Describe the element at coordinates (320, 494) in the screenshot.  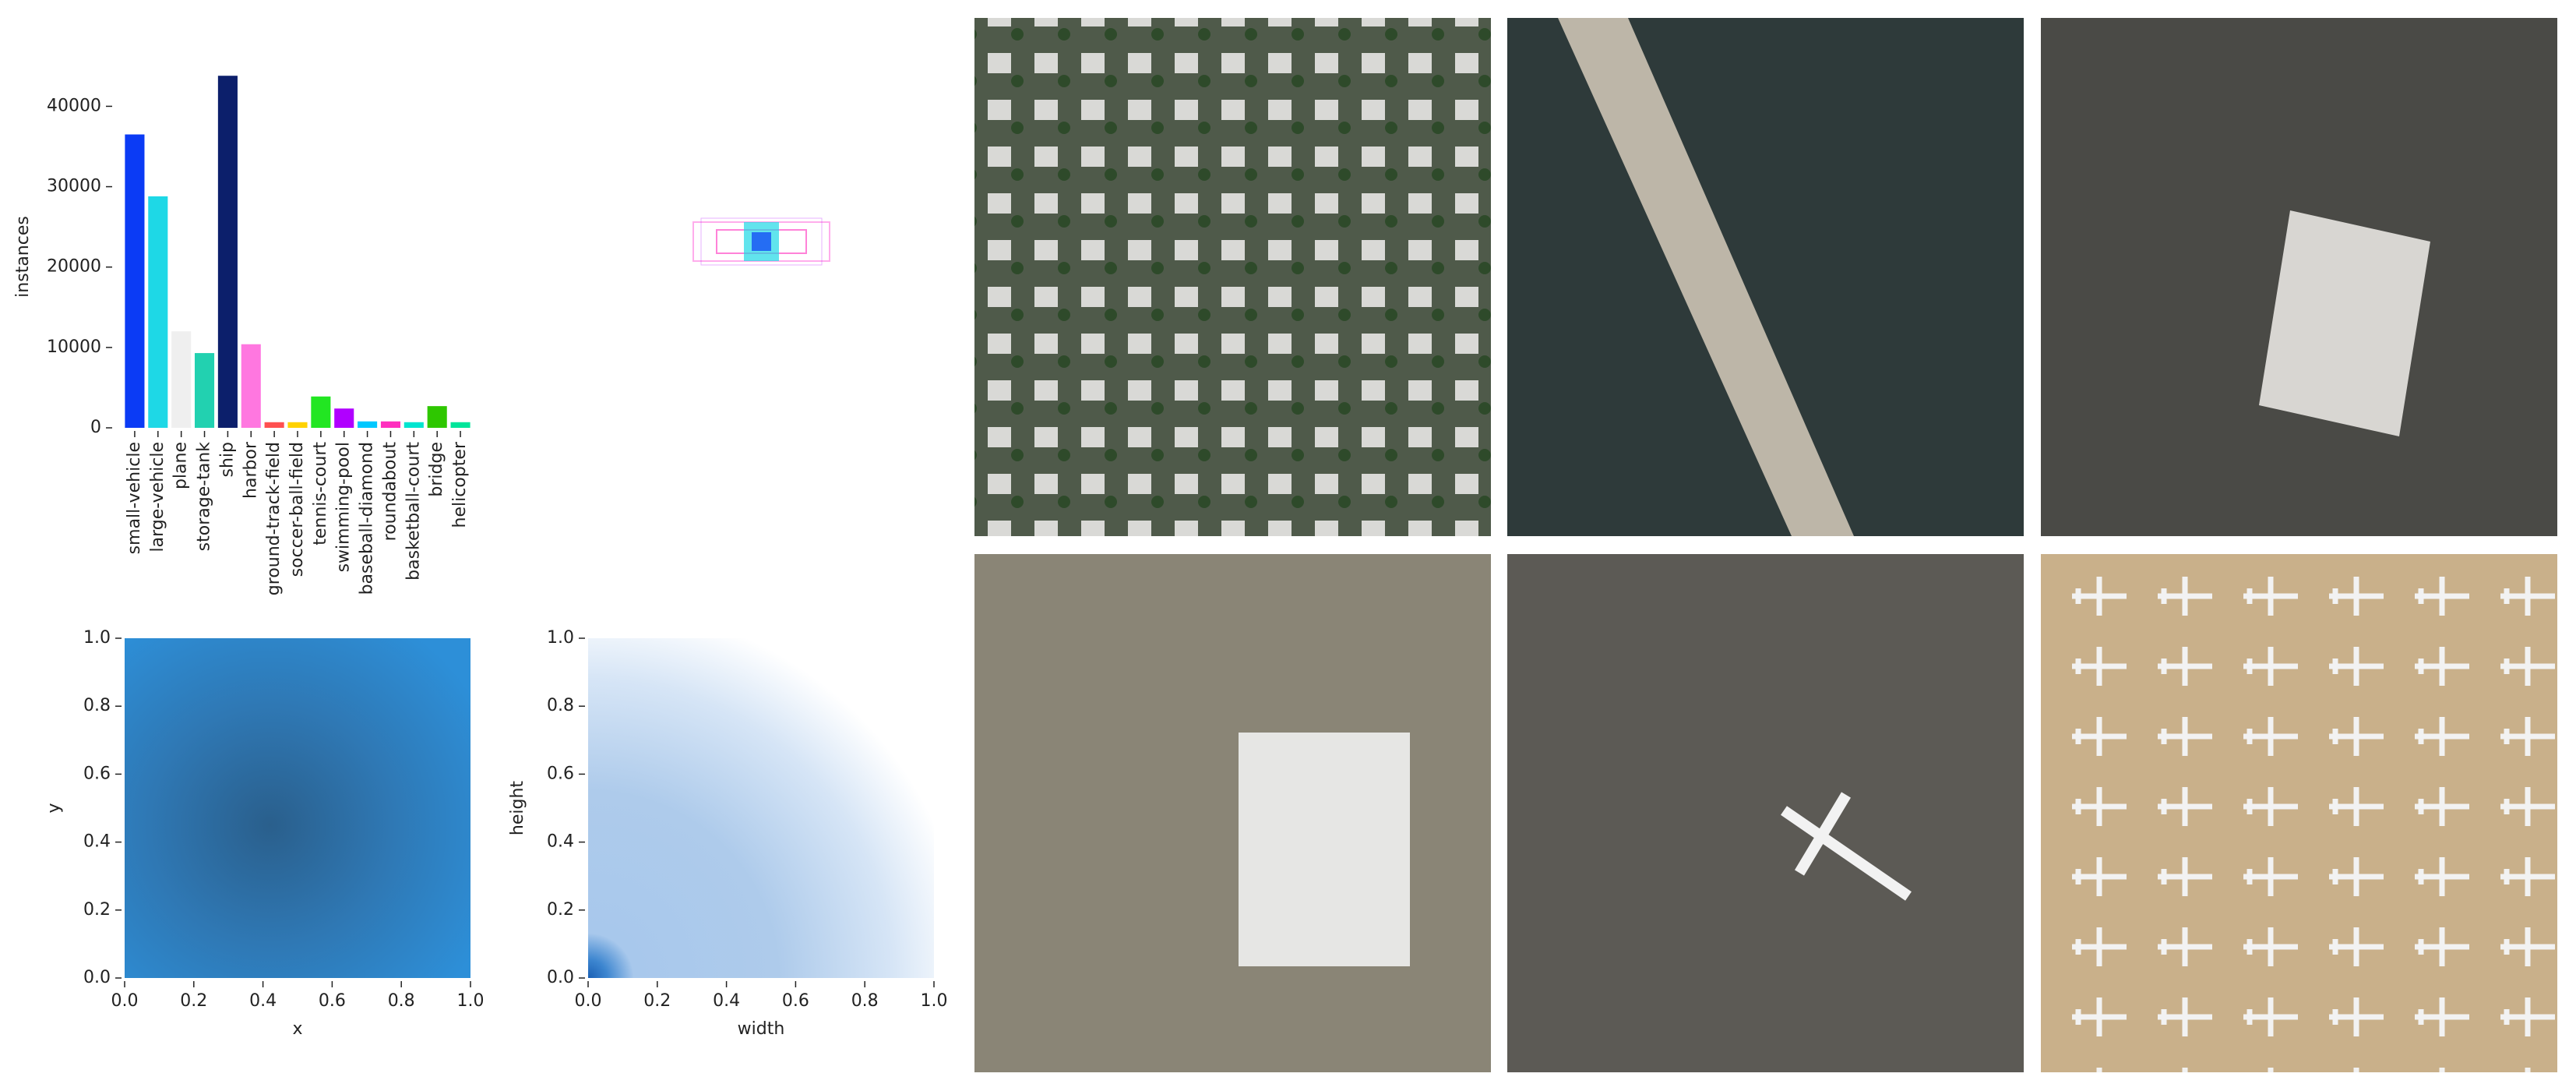
I see `x-tick-label: tennis-court` at that location.